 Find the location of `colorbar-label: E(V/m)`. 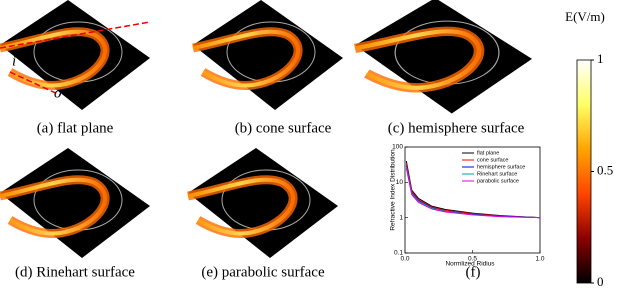

colorbar-label: E(V/m) is located at coordinates (585, 16).